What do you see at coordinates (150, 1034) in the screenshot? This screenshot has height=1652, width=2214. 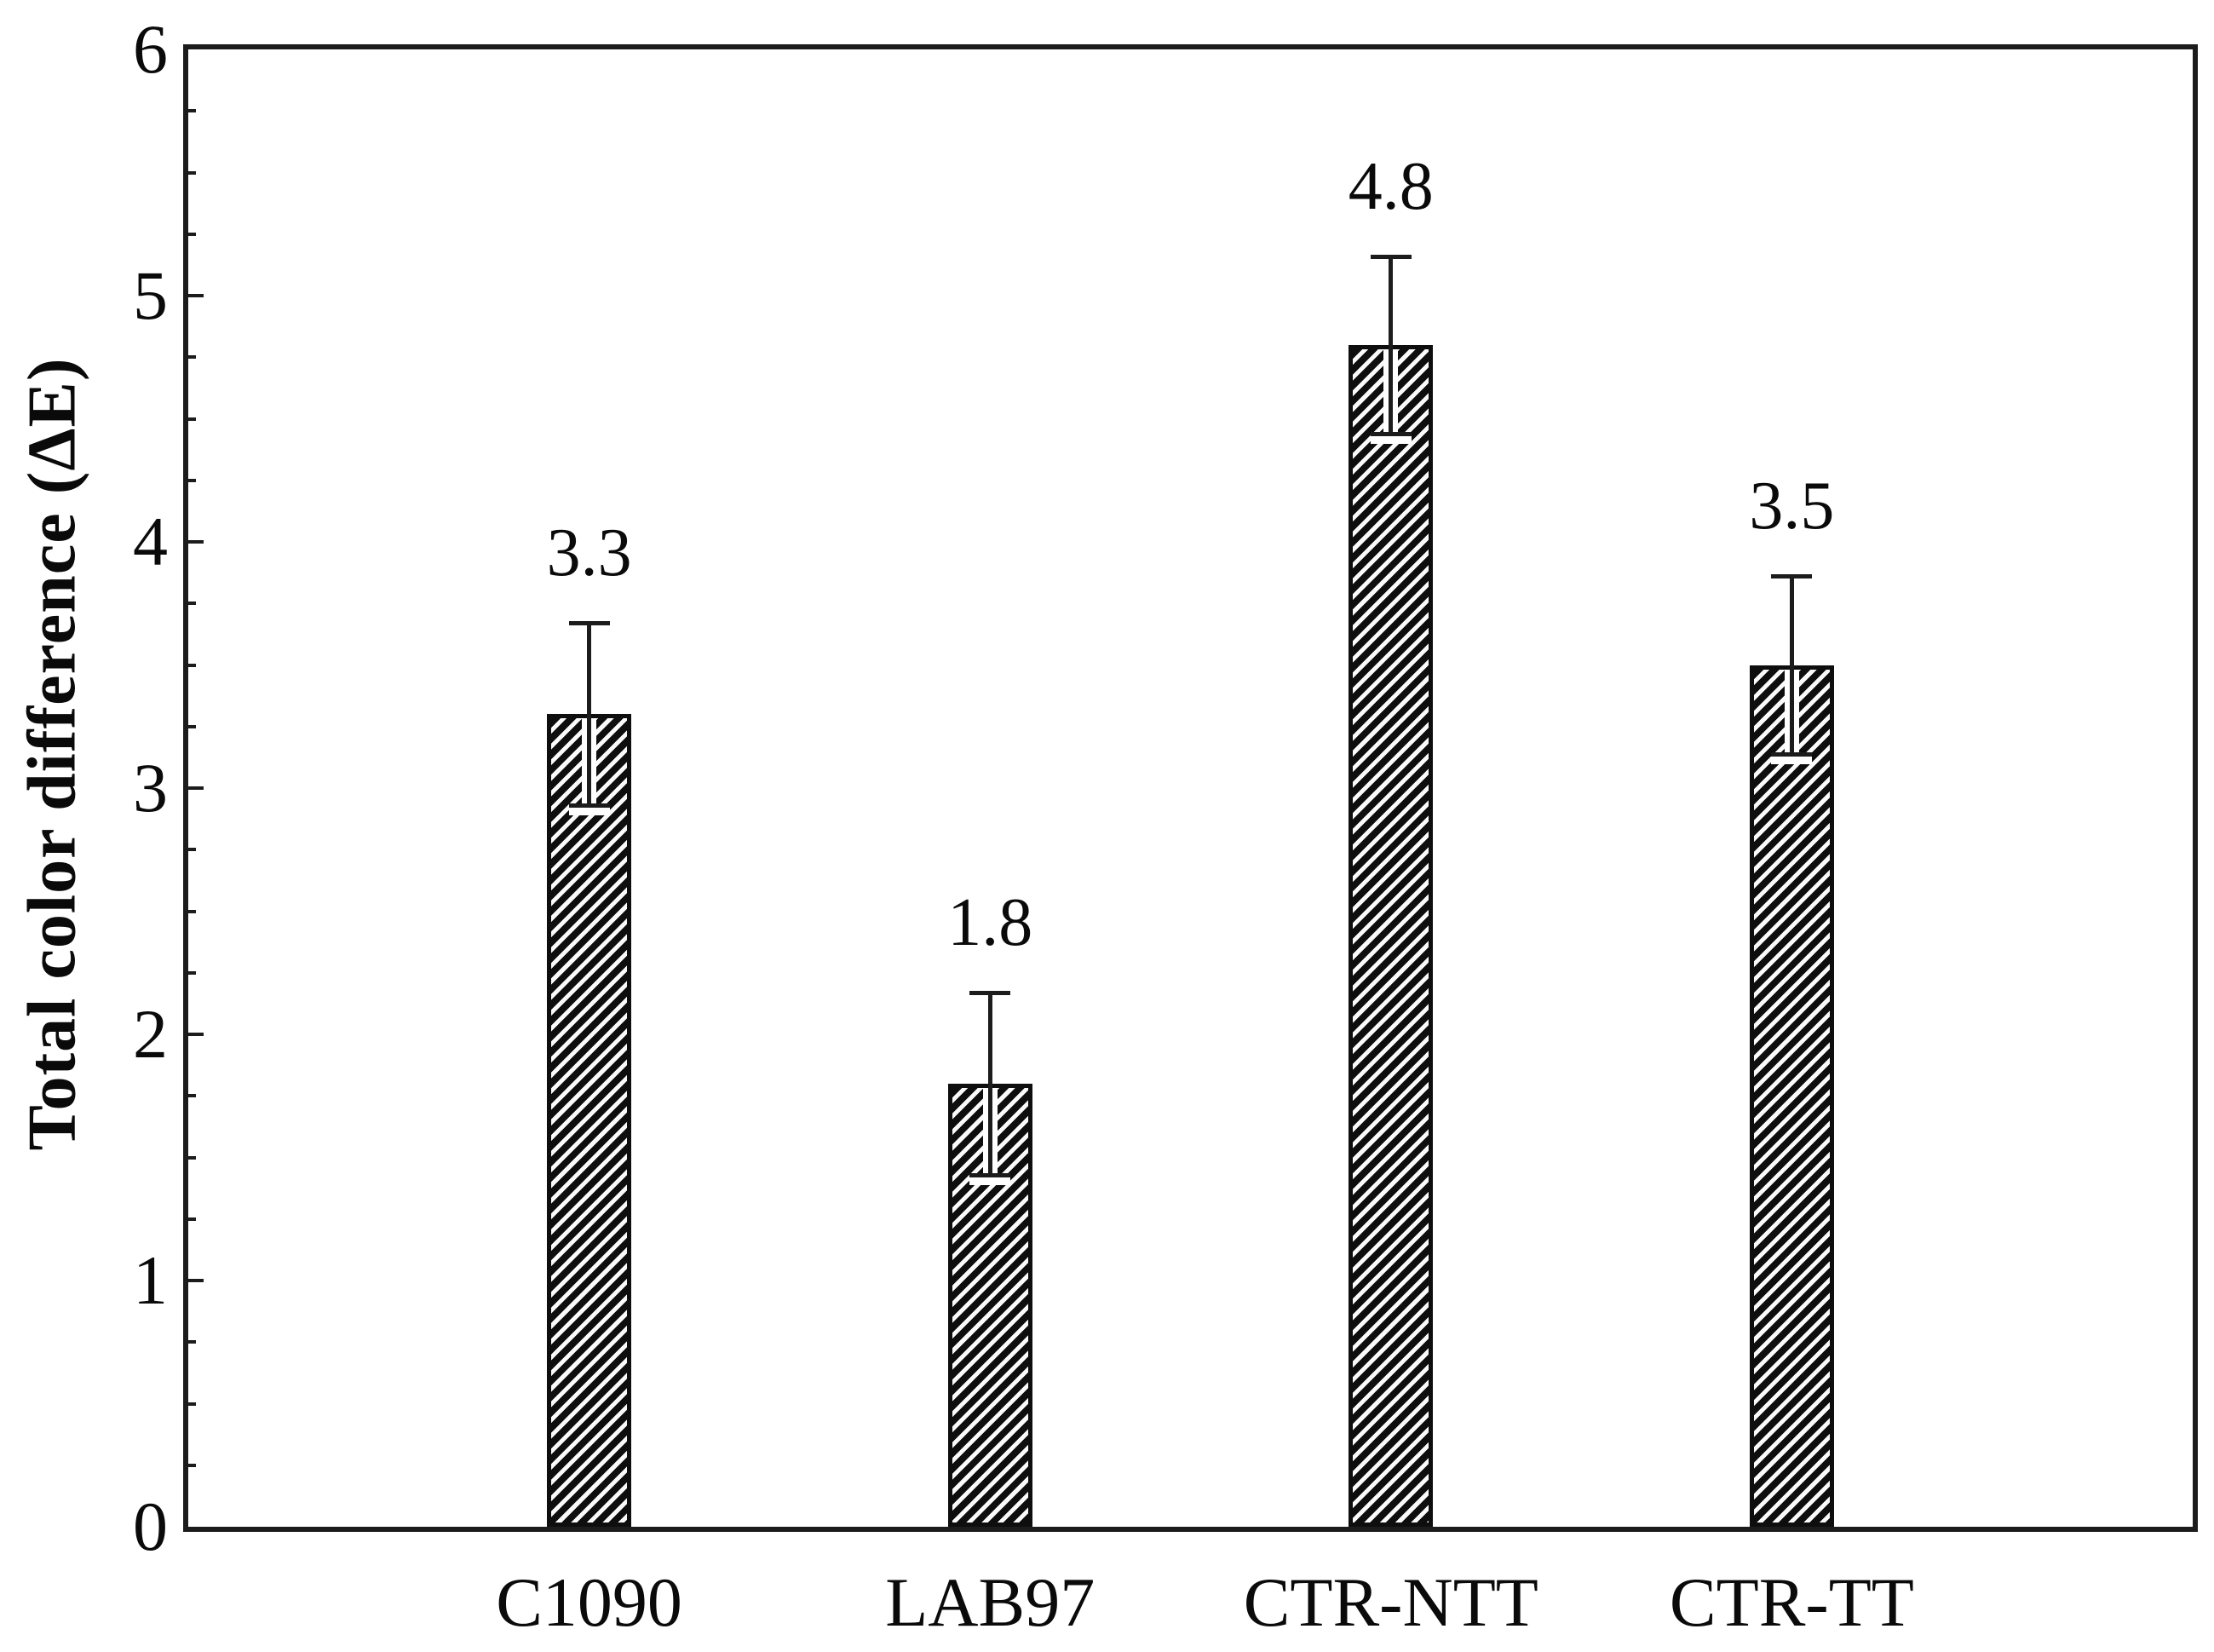 I see `y-tick-label: 2` at bounding box center [150, 1034].